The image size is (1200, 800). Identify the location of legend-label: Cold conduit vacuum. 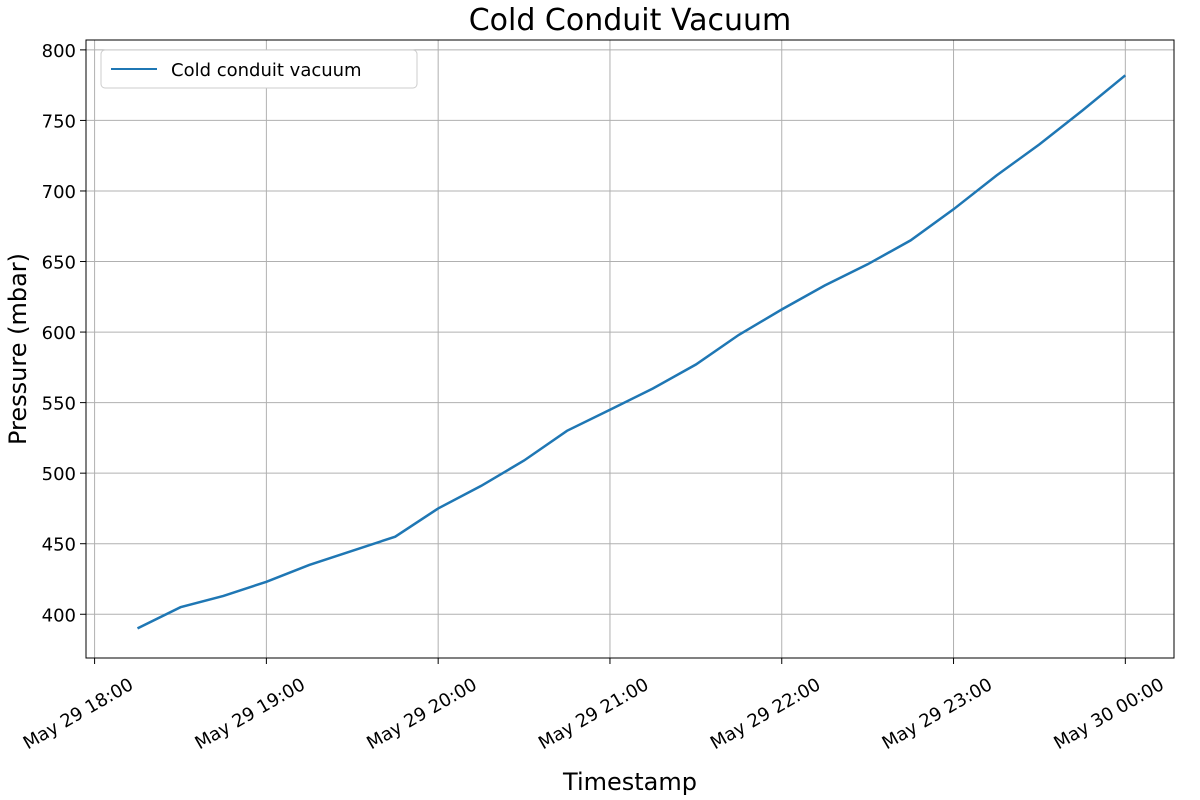
(266, 70).